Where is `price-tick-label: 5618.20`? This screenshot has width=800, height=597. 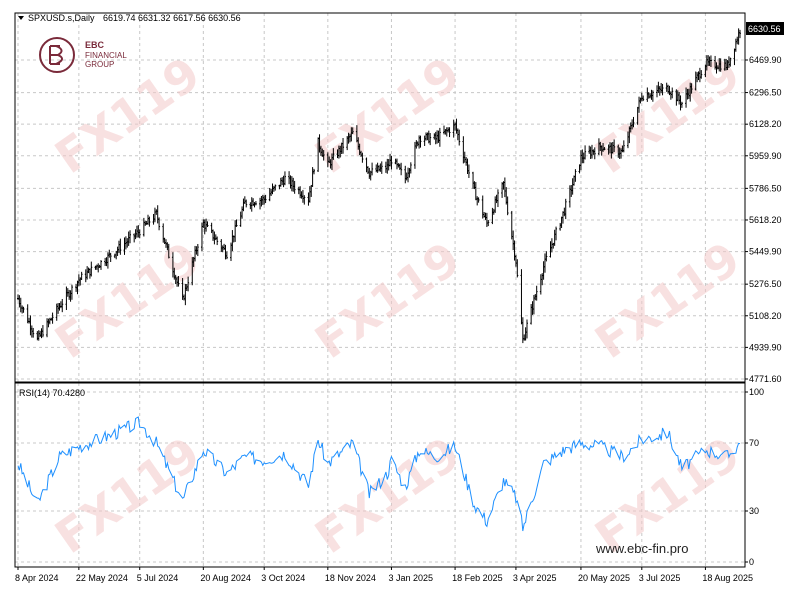 price-tick-label: 5618.20 is located at coordinates (765, 220).